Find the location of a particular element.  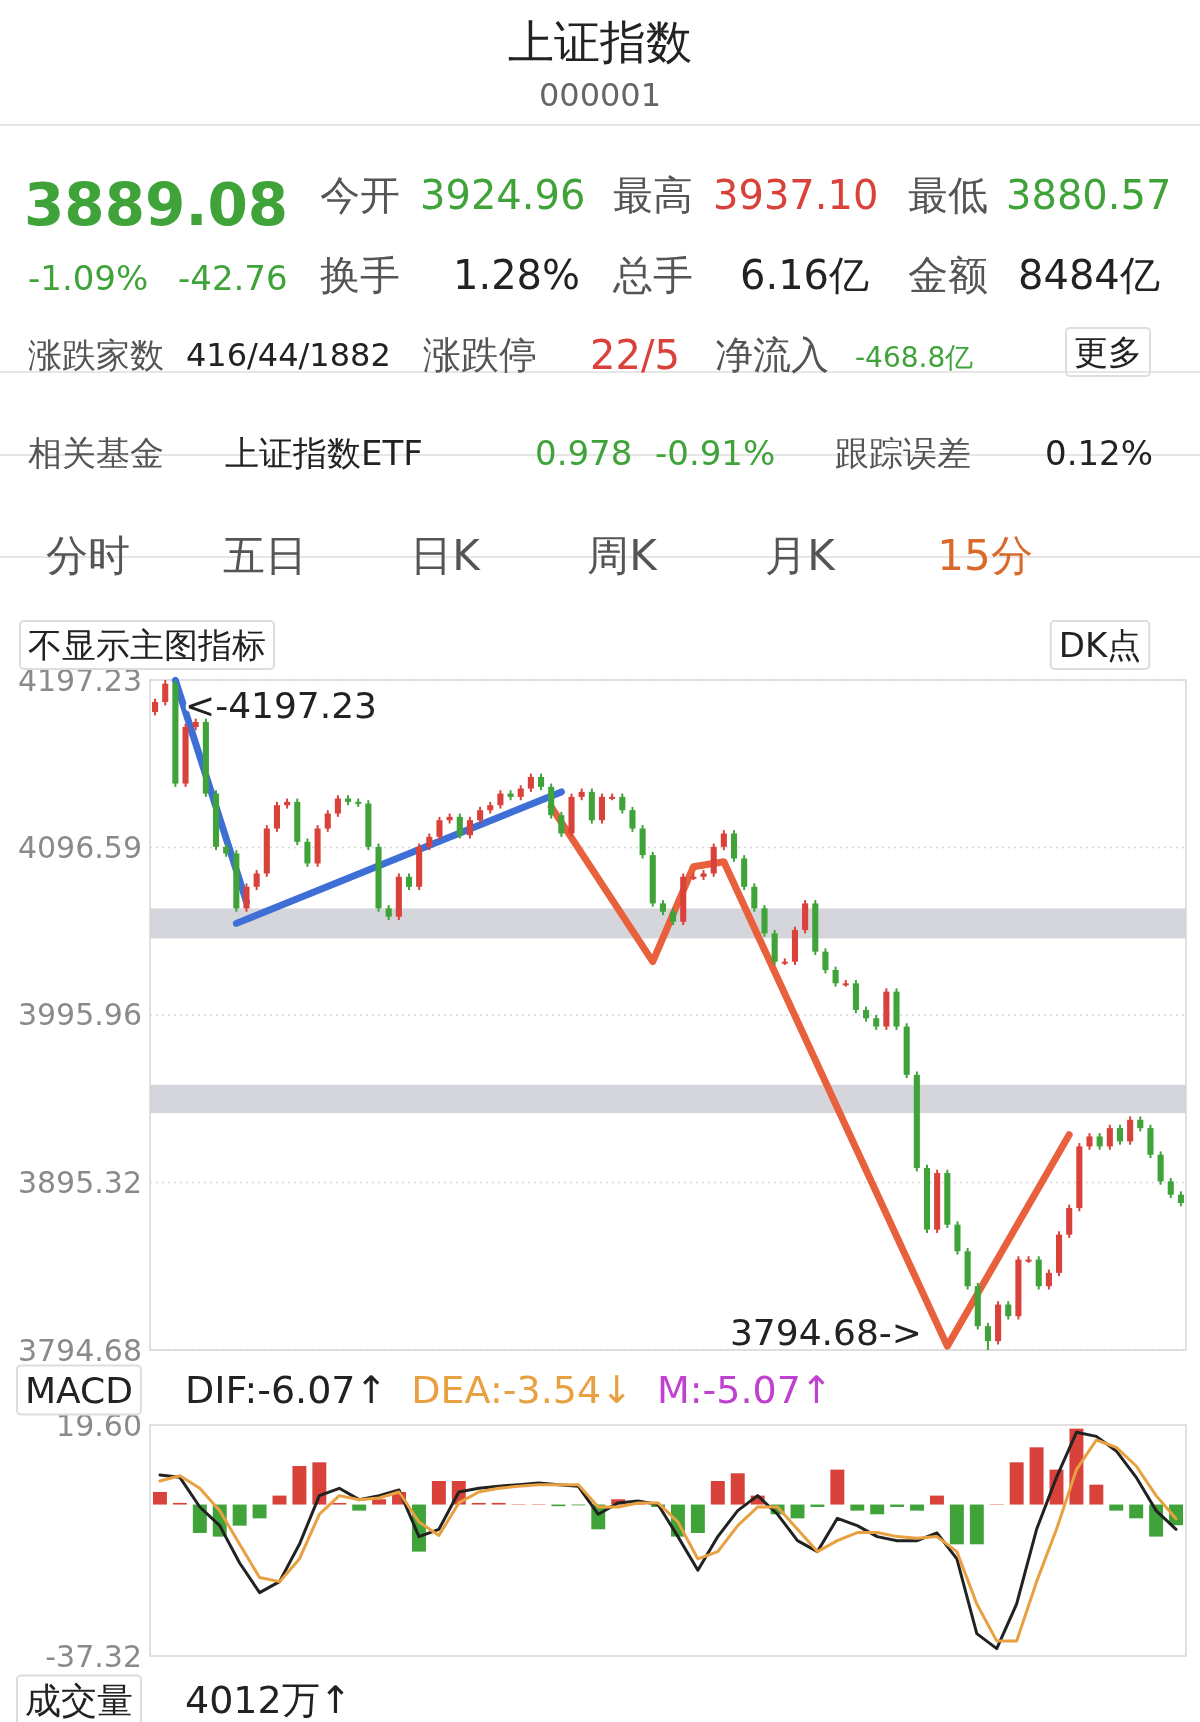

text: 0.12% is located at coordinates (1099, 453).